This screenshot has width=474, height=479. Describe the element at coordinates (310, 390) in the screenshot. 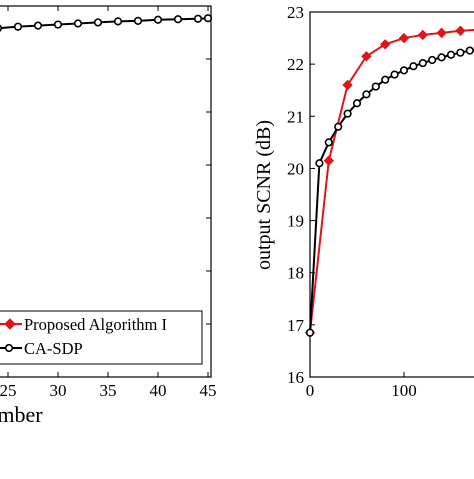

I see `right-x-tick-label: 0` at that location.